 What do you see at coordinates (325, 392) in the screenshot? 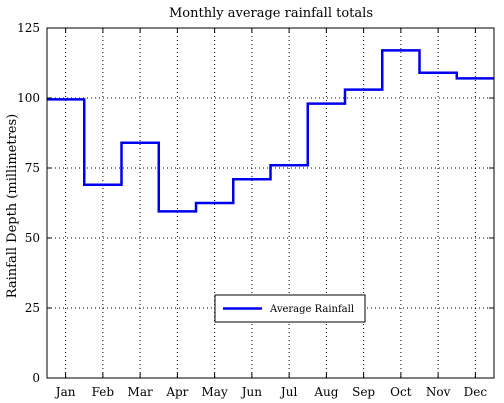
I see `x-tick-label: Aug` at bounding box center [325, 392].